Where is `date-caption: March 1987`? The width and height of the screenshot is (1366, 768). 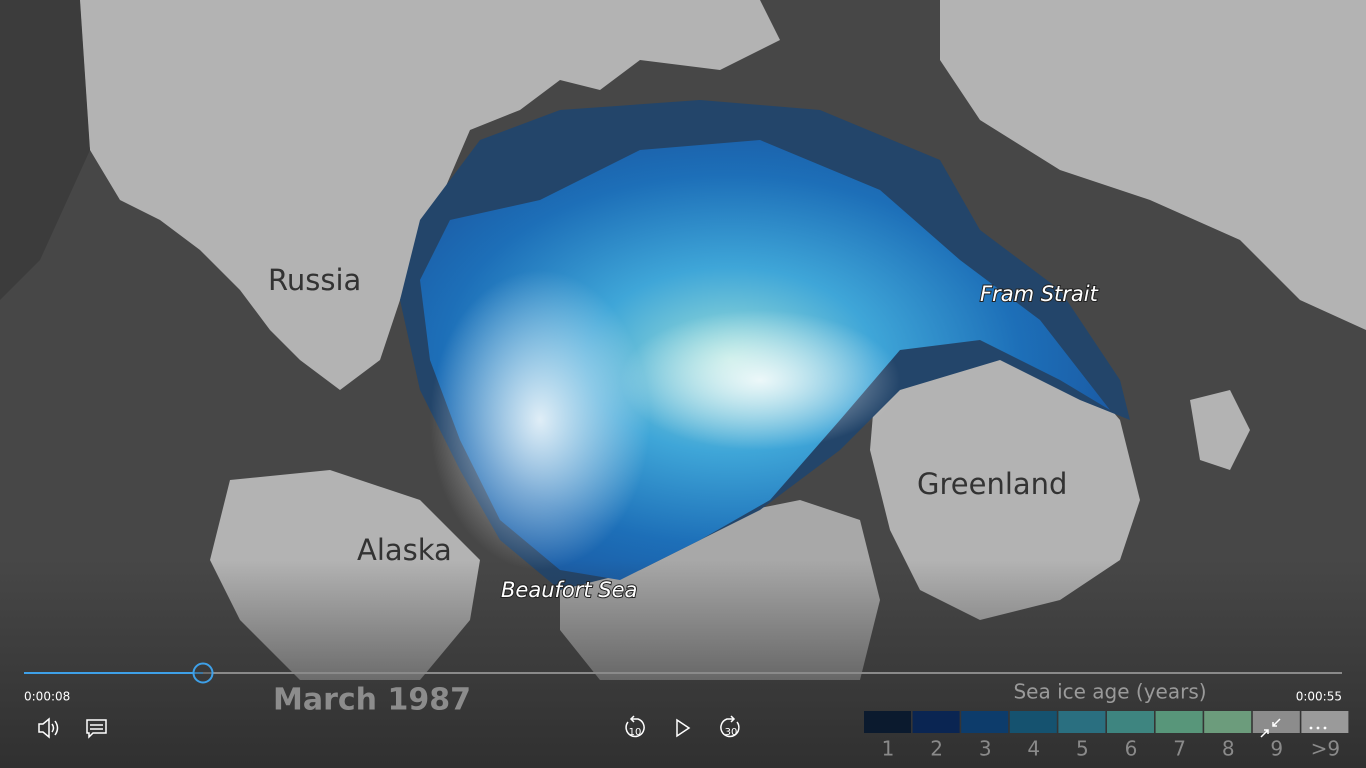
date-caption: March 1987 is located at coordinates (372, 700).